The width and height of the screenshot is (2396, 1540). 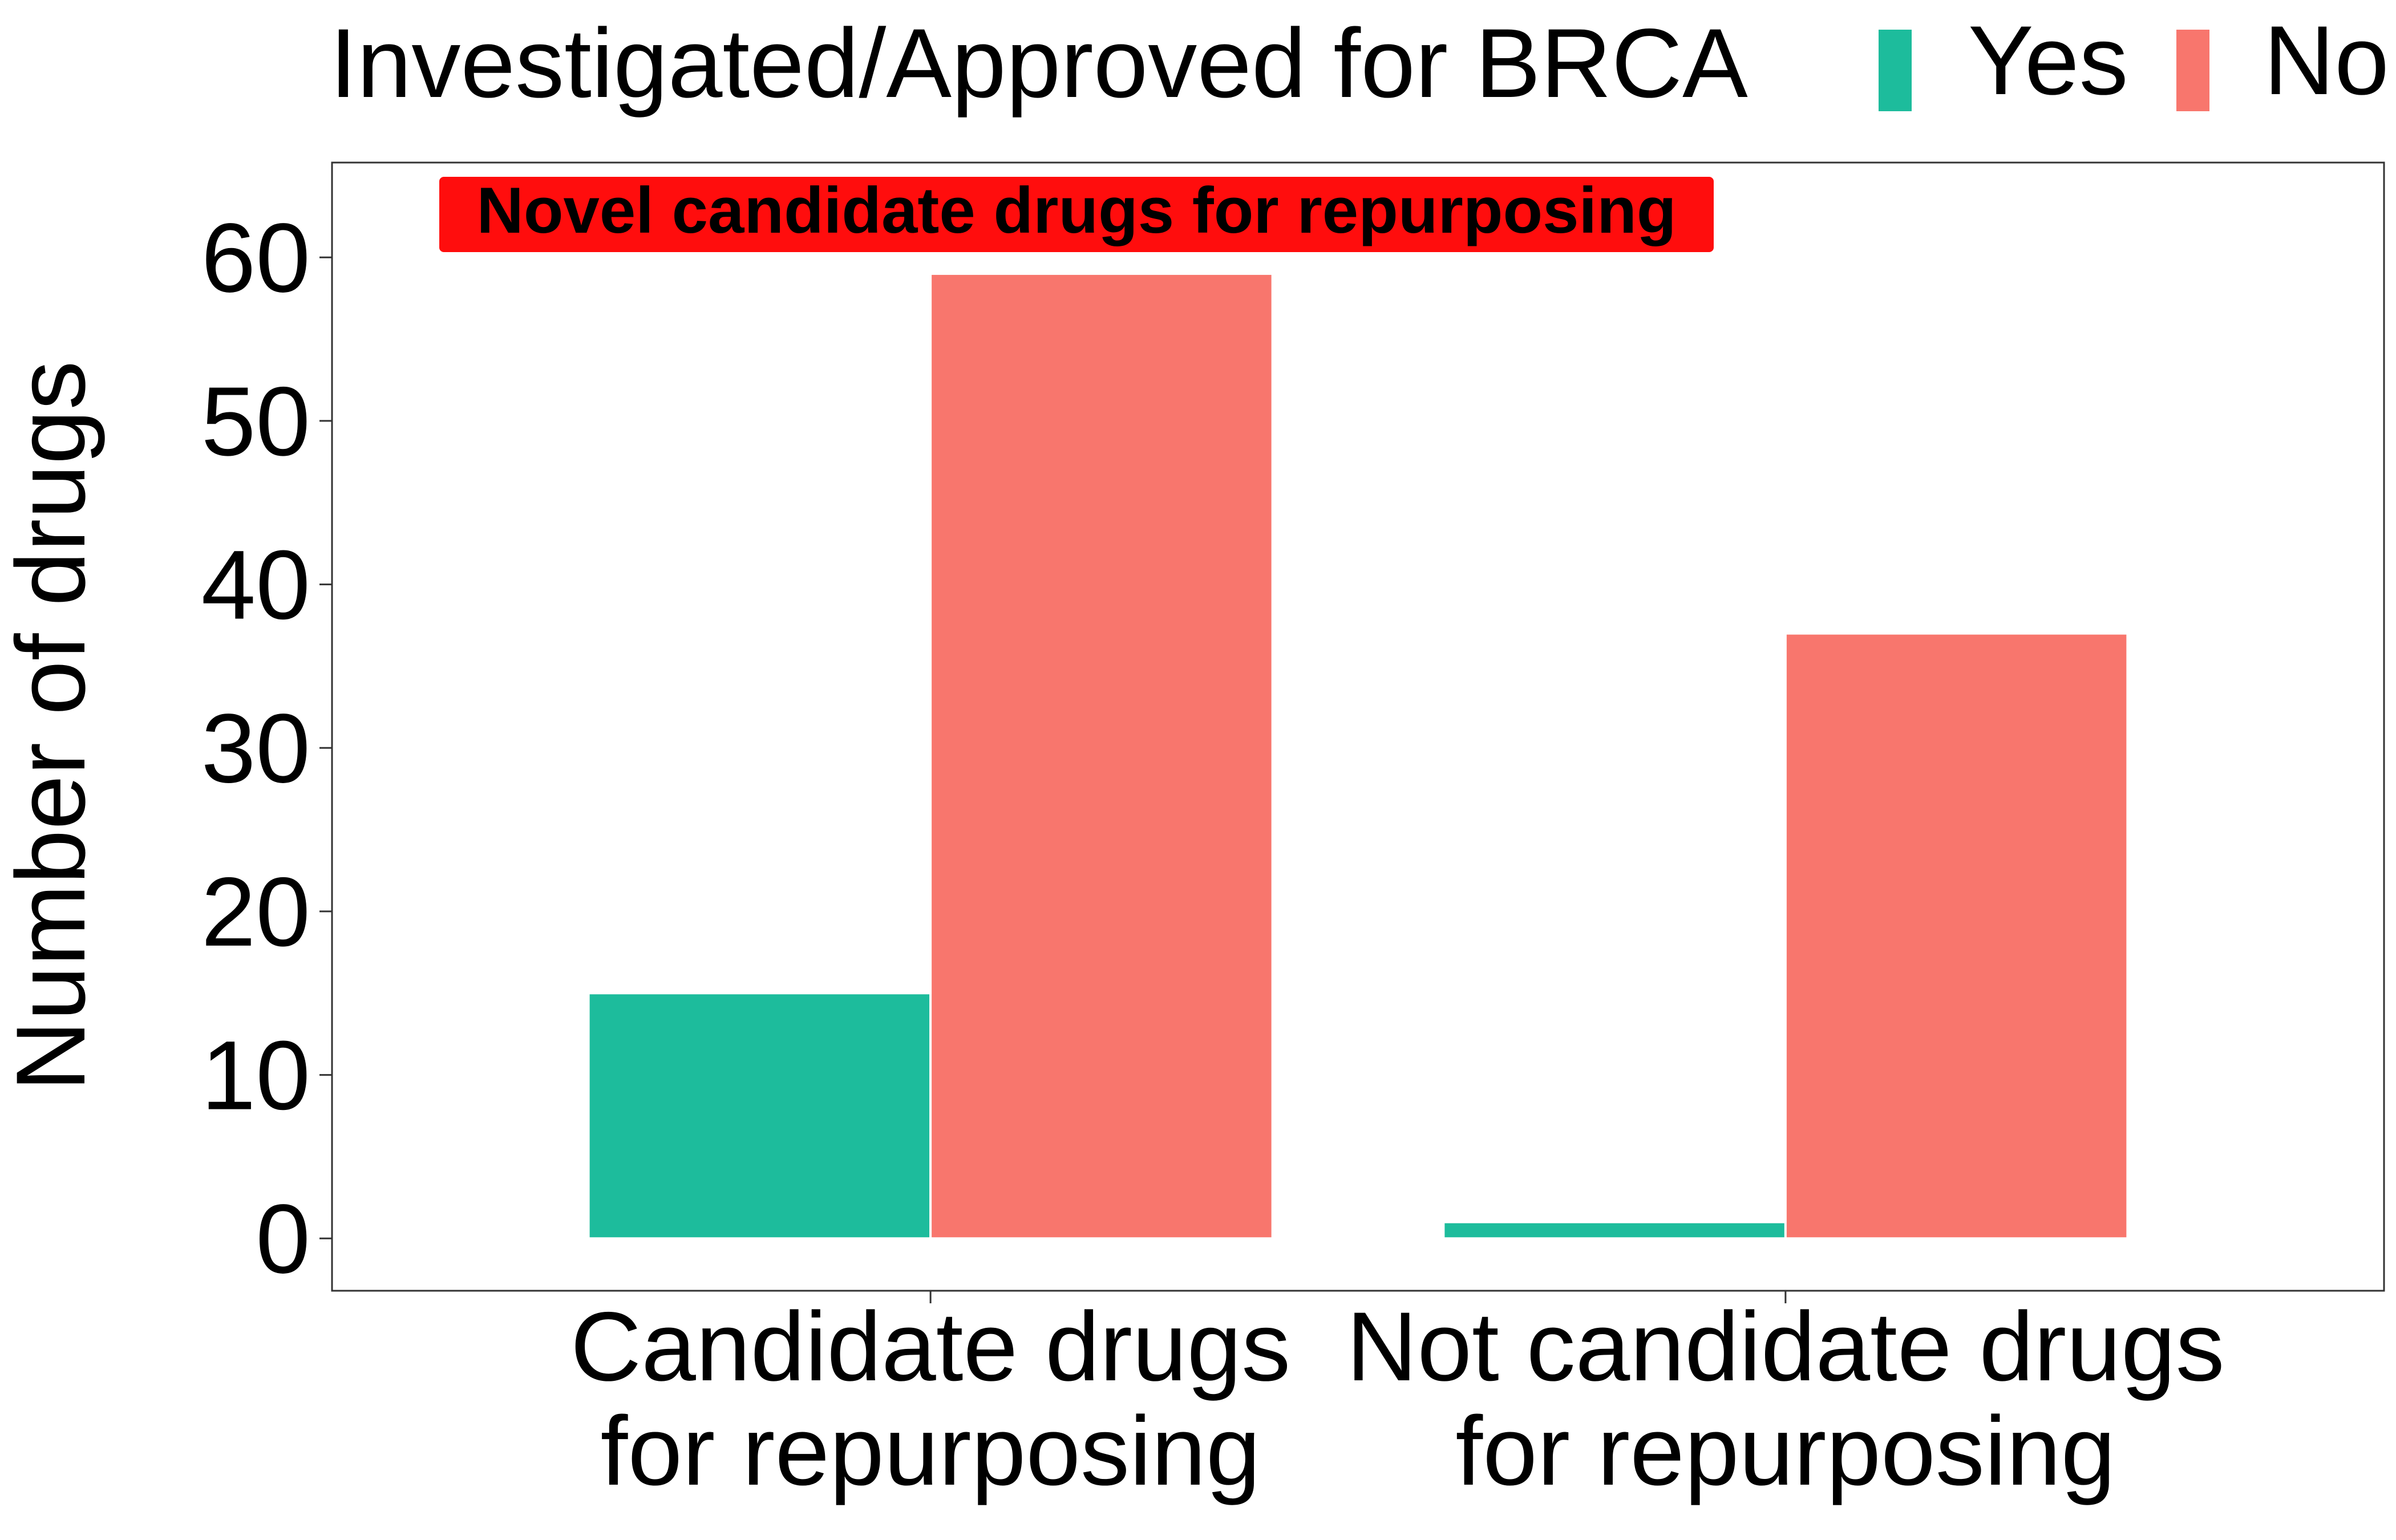 I want to click on legend: Investigated/Approved for BRCA Yes No, so click(x=1359, y=62).